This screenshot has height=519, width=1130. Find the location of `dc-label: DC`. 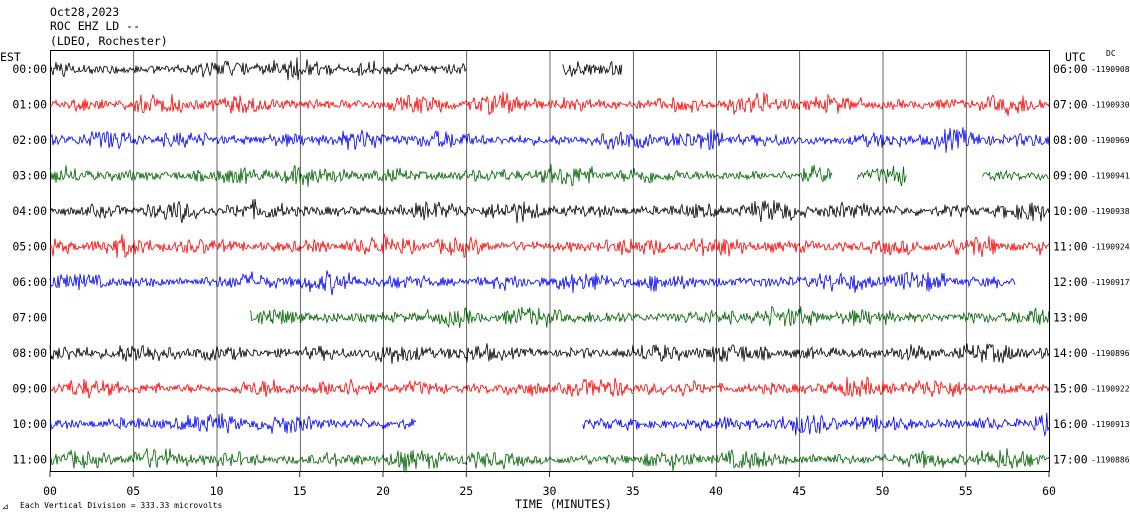

dc-label: DC is located at coordinates (1111, 53).